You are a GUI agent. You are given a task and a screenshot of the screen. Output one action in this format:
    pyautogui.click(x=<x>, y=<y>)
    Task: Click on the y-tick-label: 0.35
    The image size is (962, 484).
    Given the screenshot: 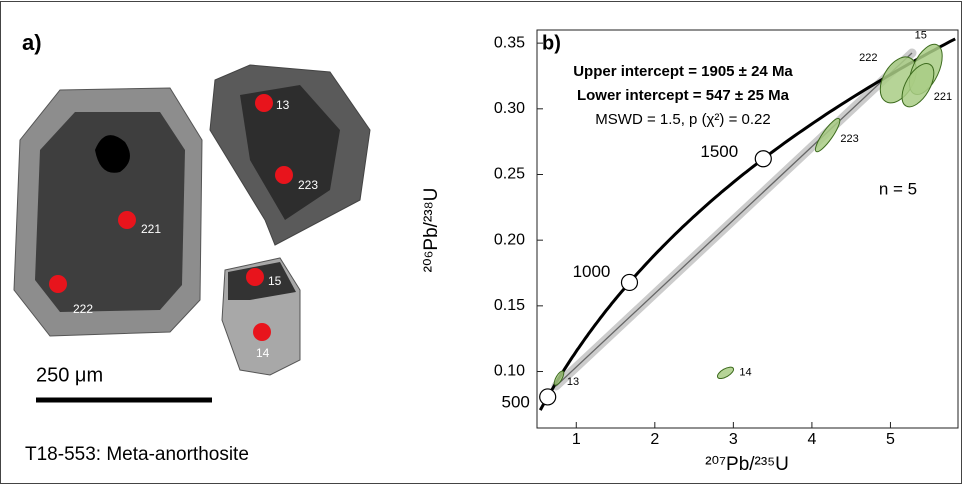 What is the action you would take?
    pyautogui.click(x=509, y=42)
    